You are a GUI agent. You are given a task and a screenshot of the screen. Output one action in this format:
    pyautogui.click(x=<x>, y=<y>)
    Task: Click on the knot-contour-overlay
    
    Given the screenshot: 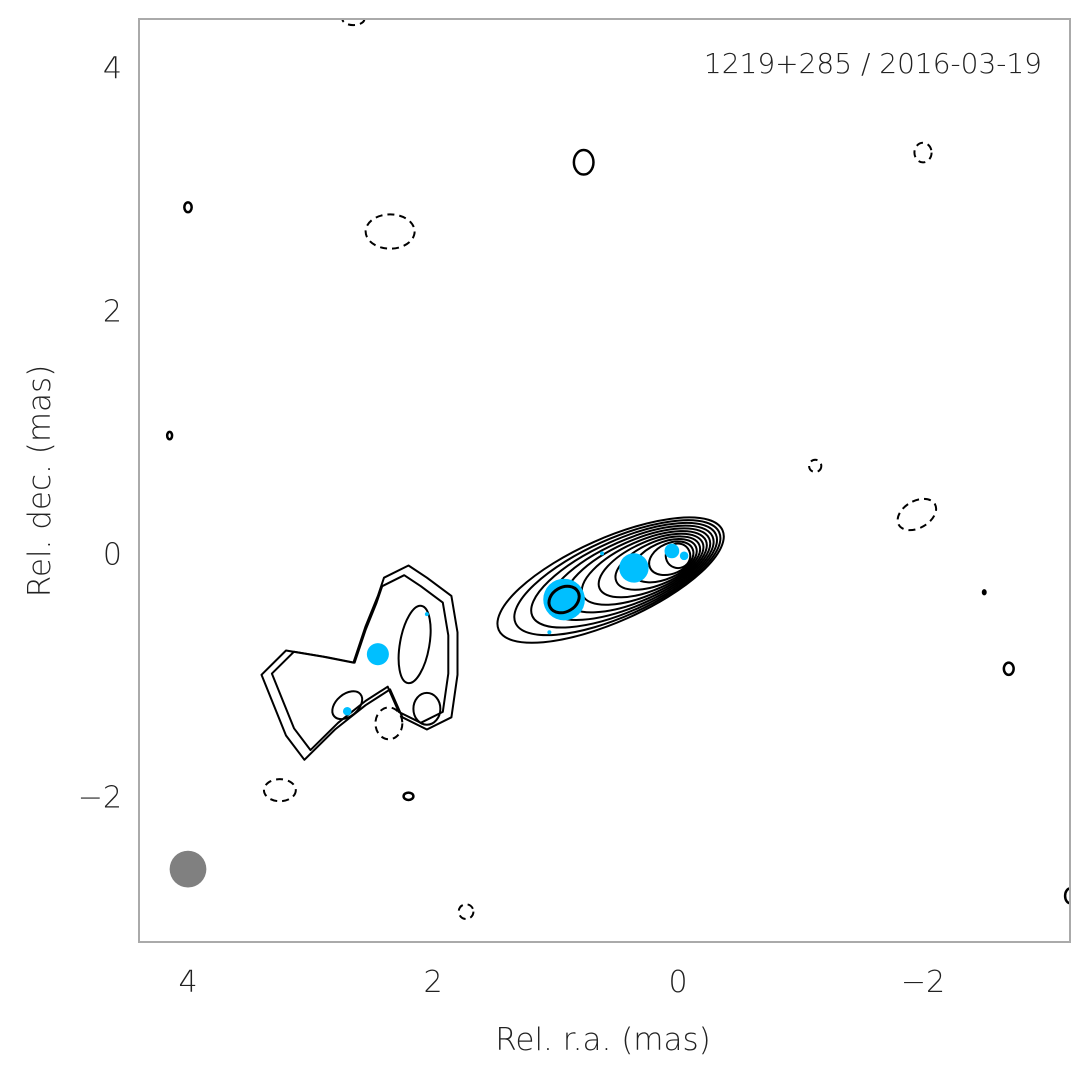 What is the action you would take?
    pyautogui.click(x=564, y=599)
    